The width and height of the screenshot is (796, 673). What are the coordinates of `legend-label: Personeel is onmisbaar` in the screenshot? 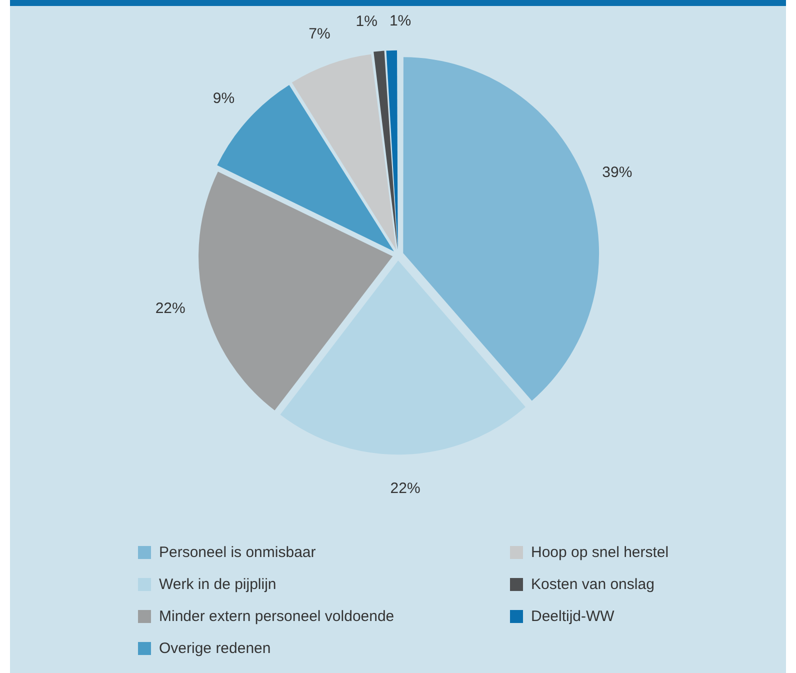 It's located at (237, 552).